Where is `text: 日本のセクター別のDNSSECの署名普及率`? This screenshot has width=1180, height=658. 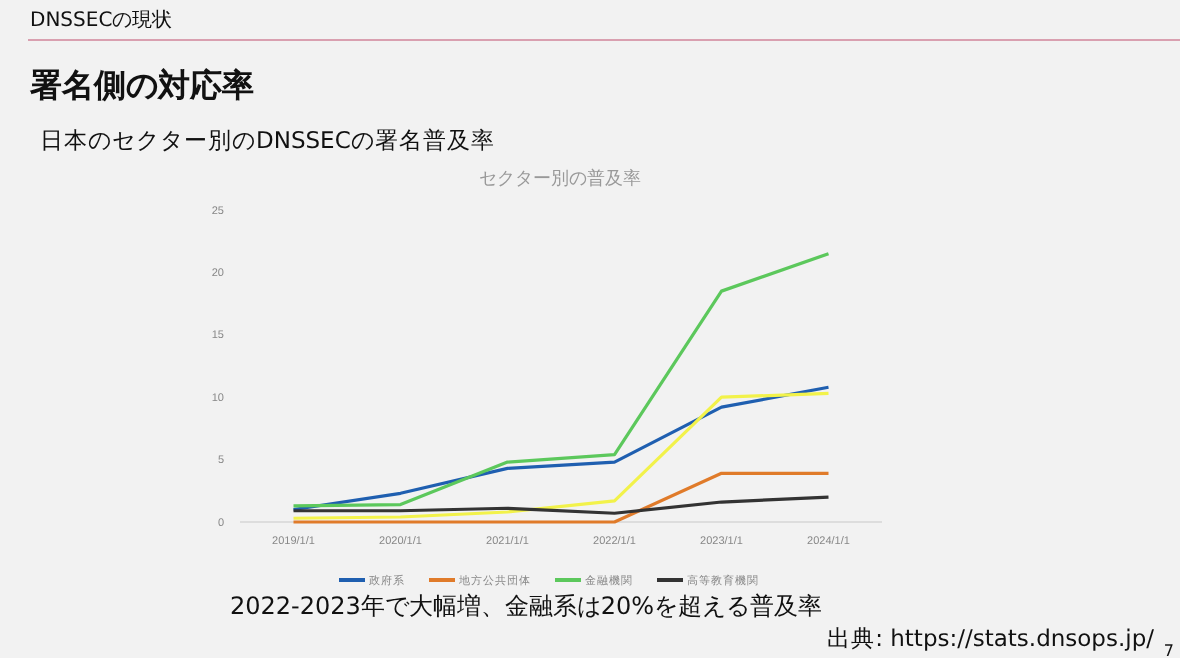
text: 日本のセクター別のDNSSECの署名普及率 is located at coordinates (267, 140).